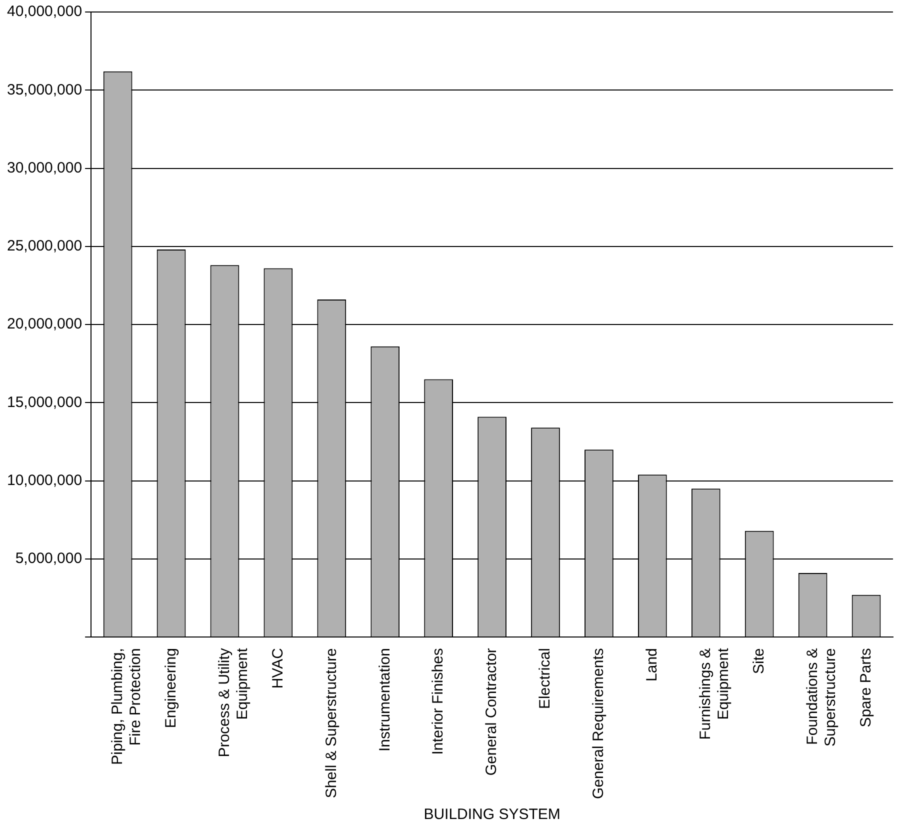 The width and height of the screenshot is (899, 832). Describe the element at coordinates (599, 724) in the screenshot. I see `x-tick-label: General Requirements` at that location.